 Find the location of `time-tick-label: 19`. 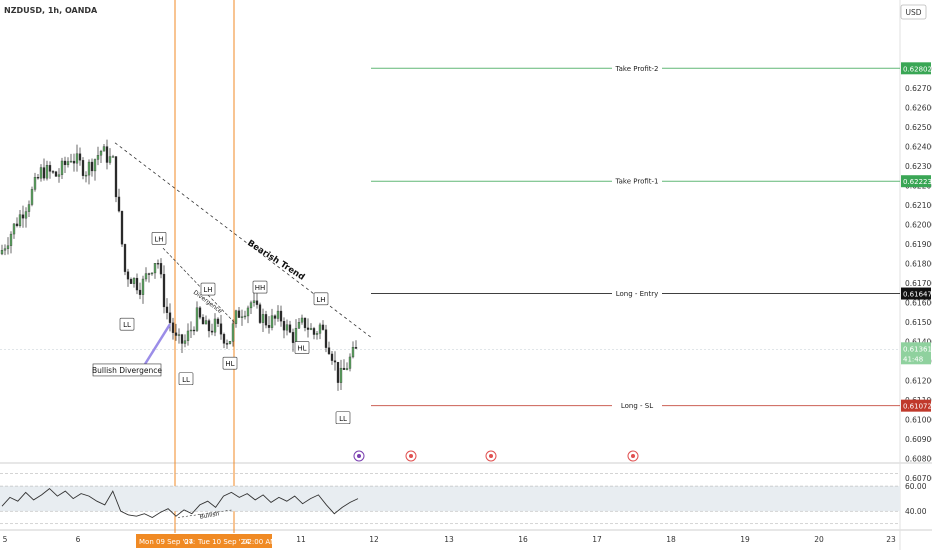

time-tick-label: 19 is located at coordinates (745, 539).